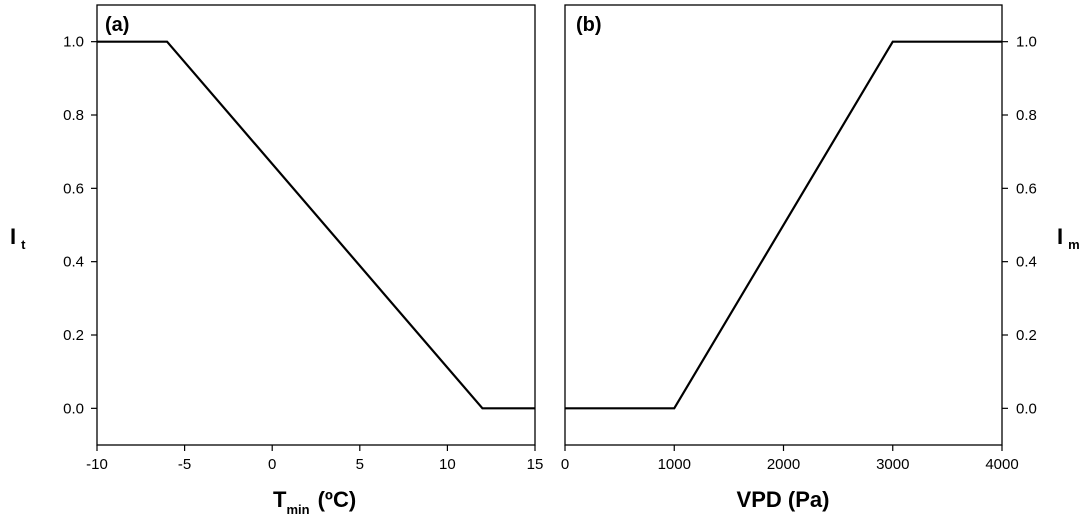 The image size is (1089, 523). Describe the element at coordinates (1060, 236) in the screenshot. I see `panel-b-y-axis-symbol: I` at that location.